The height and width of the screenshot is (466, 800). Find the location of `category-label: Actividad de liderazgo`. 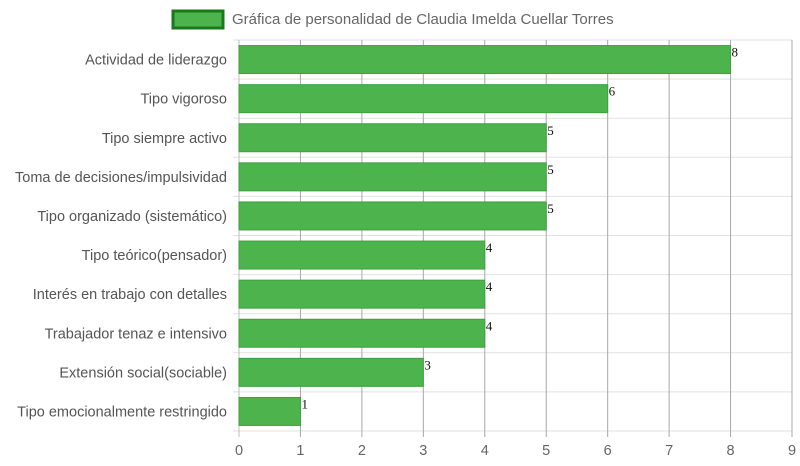

category-label: Actividad de liderazgo is located at coordinates (156, 61).